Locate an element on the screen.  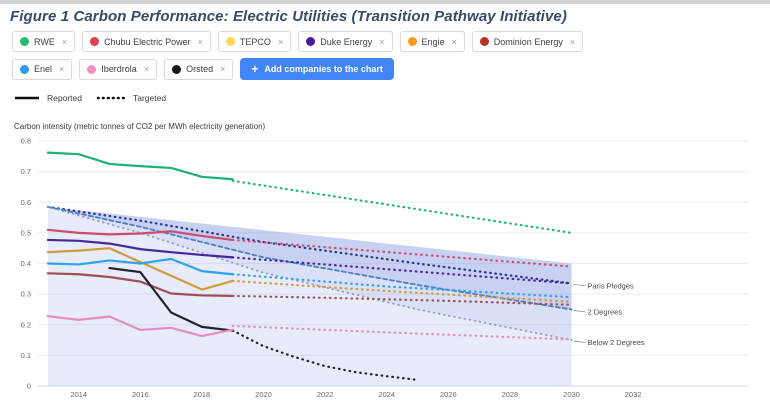
company-chip-duke-energy: Duke Energy × is located at coordinates (345, 41).